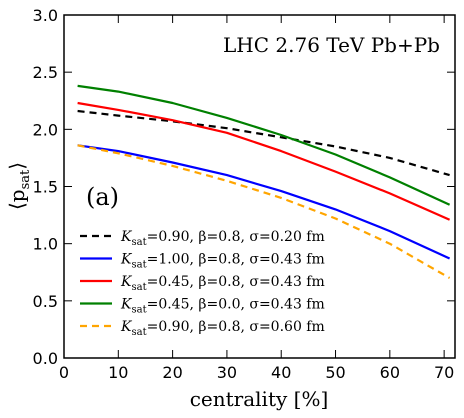 Image resolution: width=464 pixels, height=418 pixels. What do you see at coordinates (45, 129) in the screenshot?
I see `y-tick-label: 2.0` at bounding box center [45, 129].